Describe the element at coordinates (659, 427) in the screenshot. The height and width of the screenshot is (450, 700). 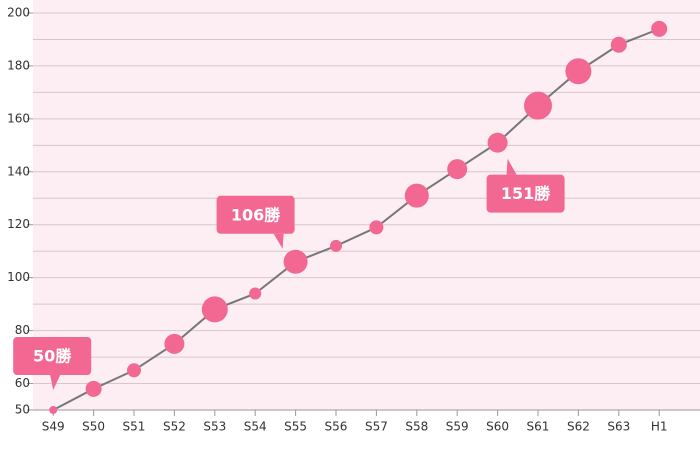
I see `x-tick-label: H1` at that location.